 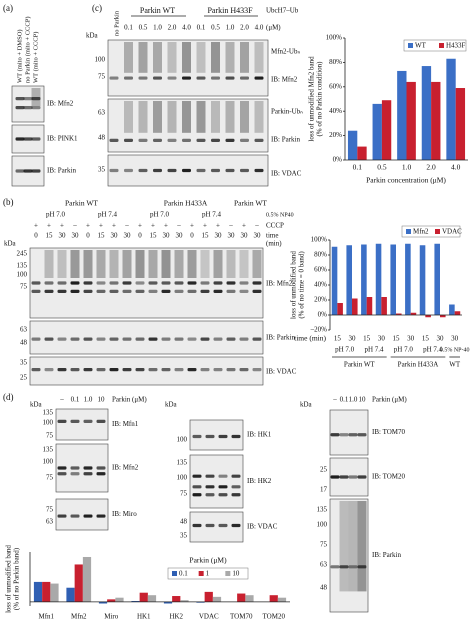 What do you see at coordinates (62, 139) in the screenshot?
I see `blot-label: IB: PINK1` at bounding box center [62, 139].